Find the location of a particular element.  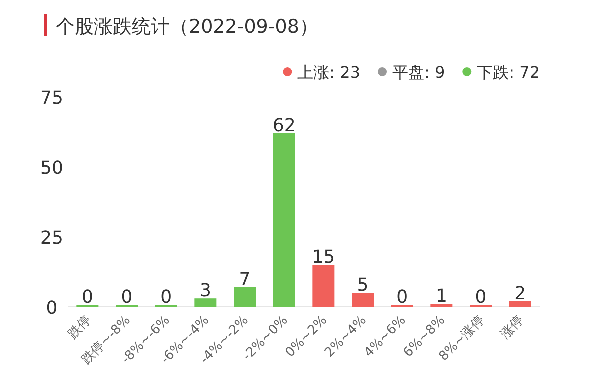

y-tick-label: 0 is located at coordinates (52, 308).